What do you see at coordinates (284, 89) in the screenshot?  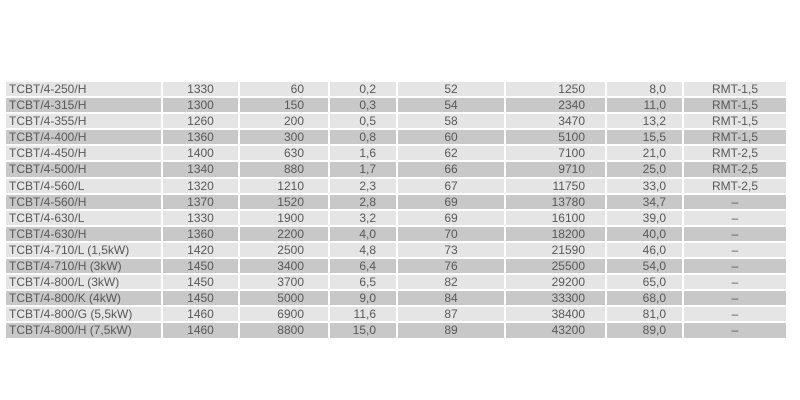 I see `table-cell: 60` at bounding box center [284, 89].